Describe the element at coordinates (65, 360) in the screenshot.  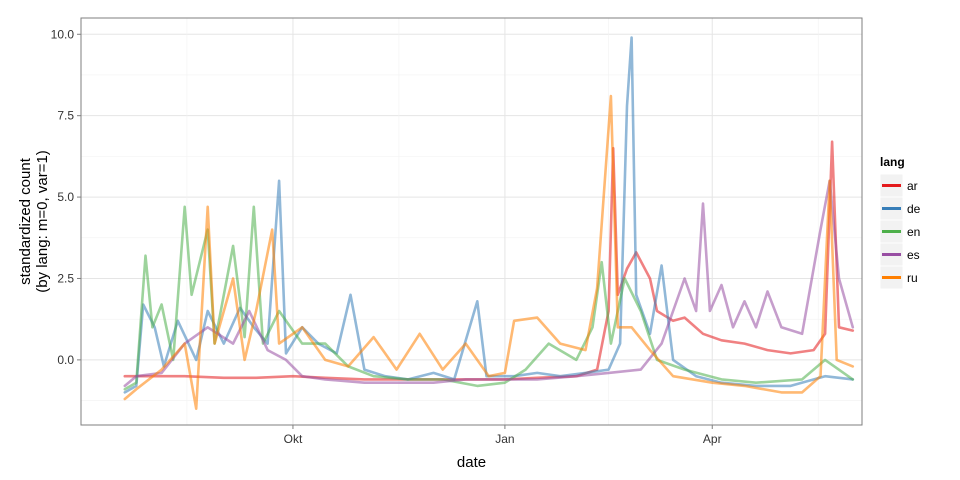
I see `y-tick-label: 0.0` at that location.